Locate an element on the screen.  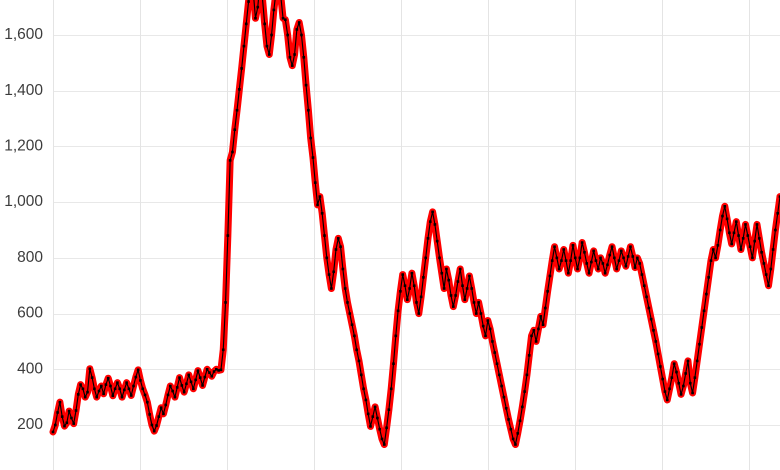
y-tick-label-200: 200 is located at coordinates (30, 424).